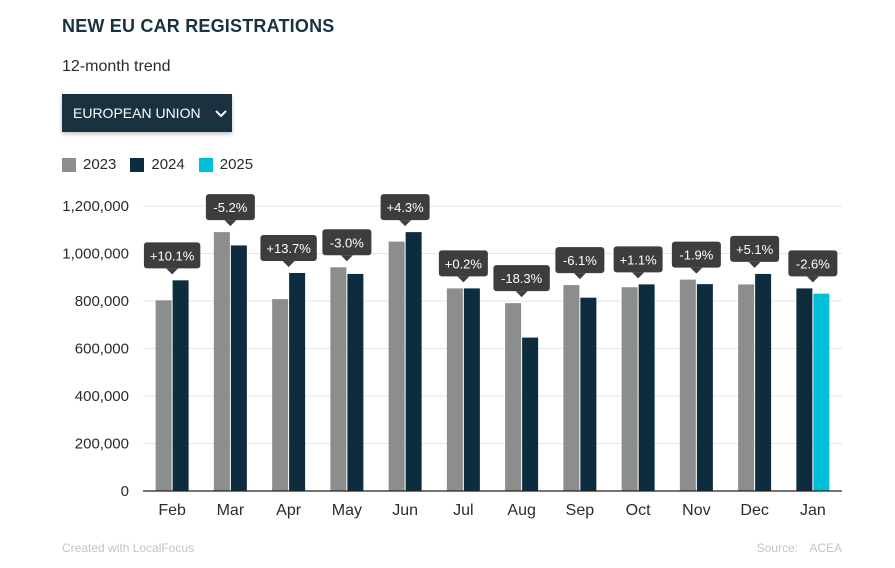 The image size is (895, 568). I want to click on bar-2023-sep, so click(571, 388).